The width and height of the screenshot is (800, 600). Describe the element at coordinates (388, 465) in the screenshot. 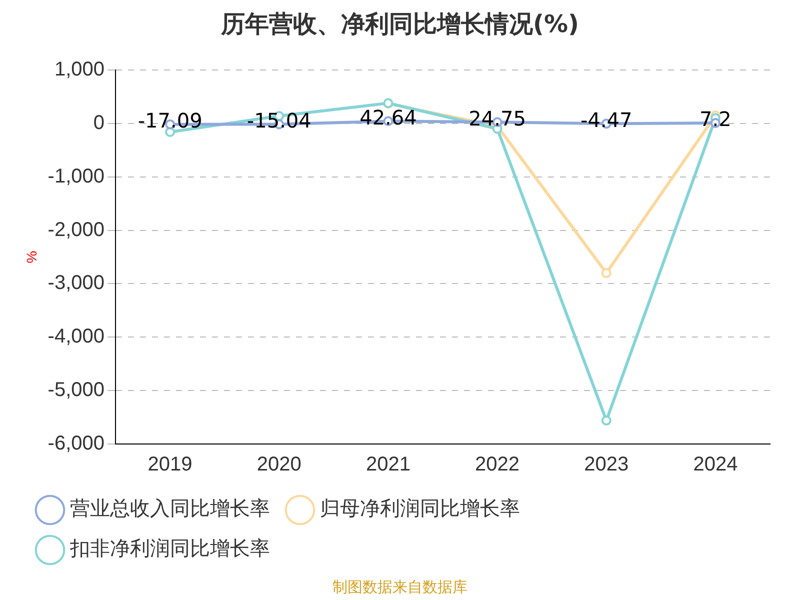

I see `x-tick-label: 2021` at that location.